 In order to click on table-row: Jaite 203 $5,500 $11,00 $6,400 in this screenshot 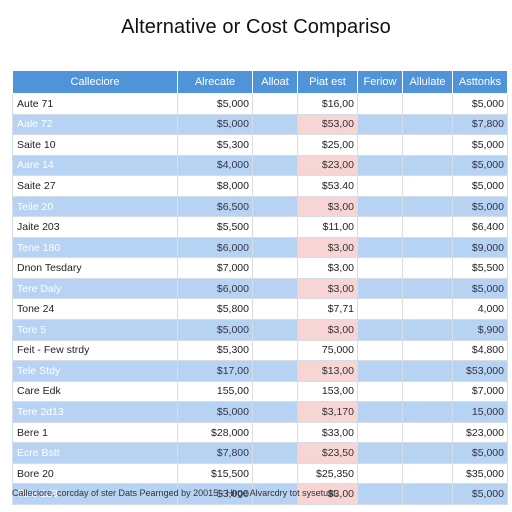, I will do `click(260, 227)`.